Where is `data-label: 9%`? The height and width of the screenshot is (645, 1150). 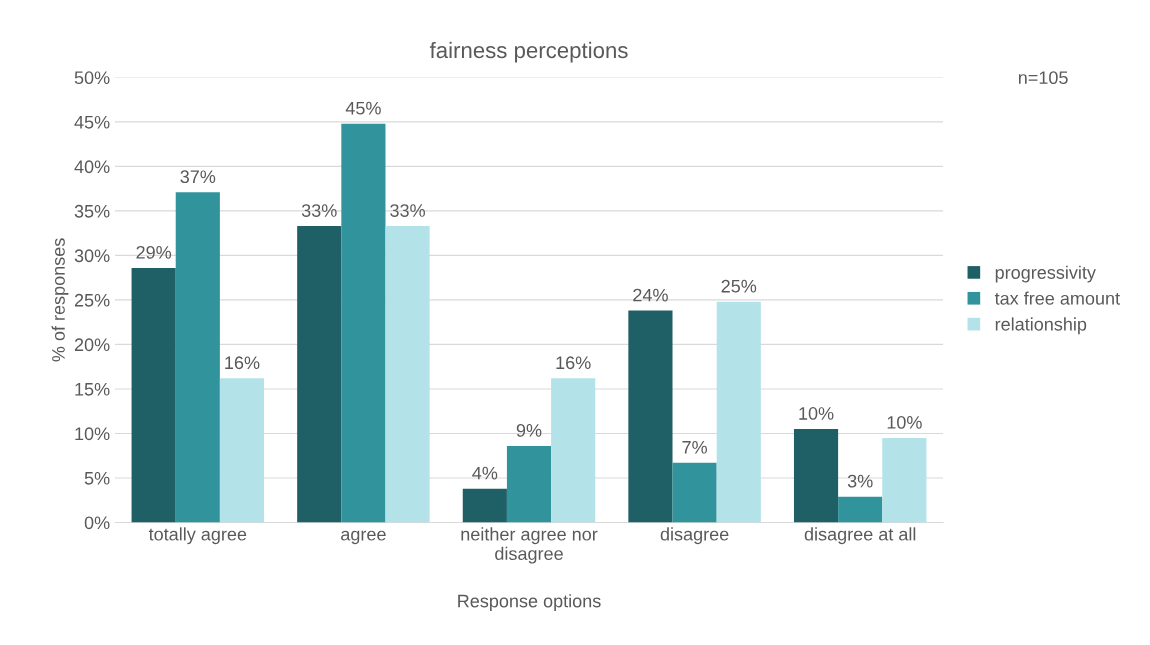 data-label: 9% is located at coordinates (529, 430).